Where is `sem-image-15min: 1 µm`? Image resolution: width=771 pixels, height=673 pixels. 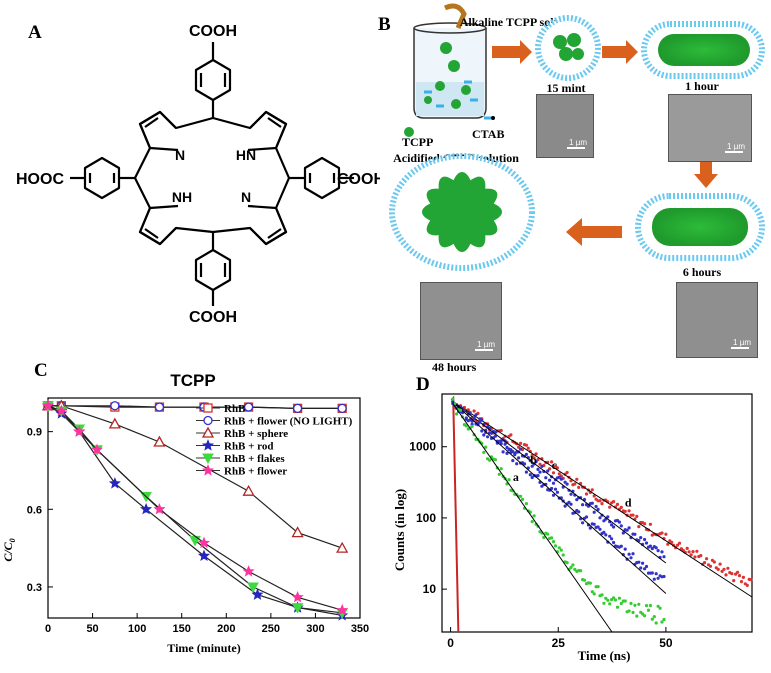 sem-image-15min: 1 µm is located at coordinates (565, 126).